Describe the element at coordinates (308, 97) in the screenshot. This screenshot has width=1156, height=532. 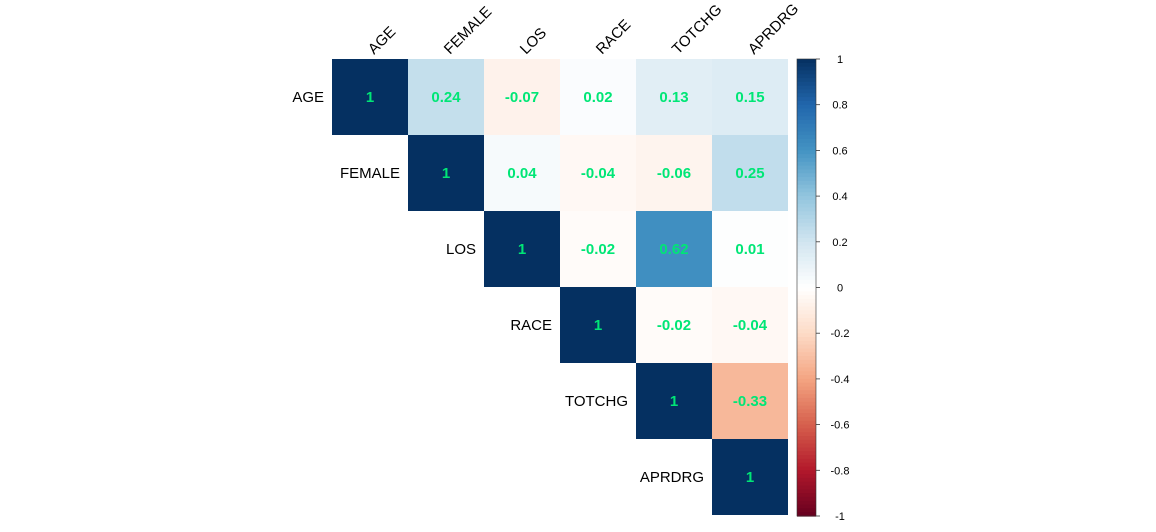
I see `row-label-age: AGE` at that location.